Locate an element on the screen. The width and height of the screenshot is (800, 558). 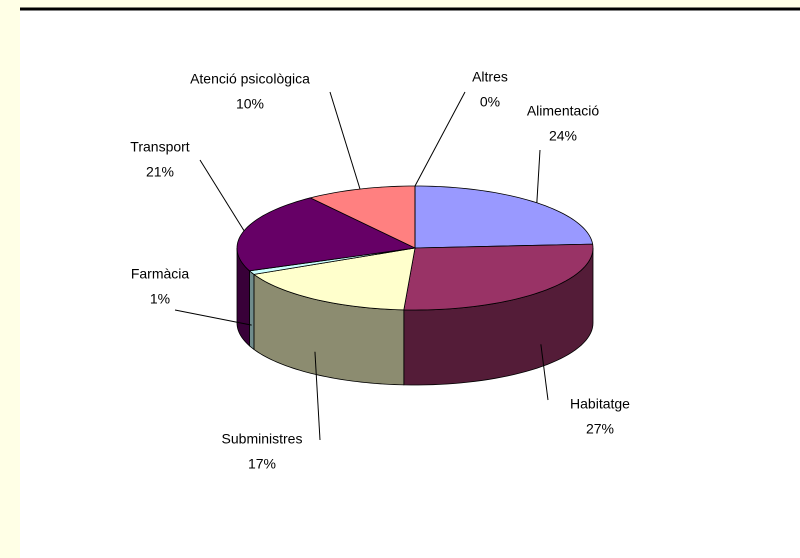
value-label: 24% is located at coordinates (563, 136).